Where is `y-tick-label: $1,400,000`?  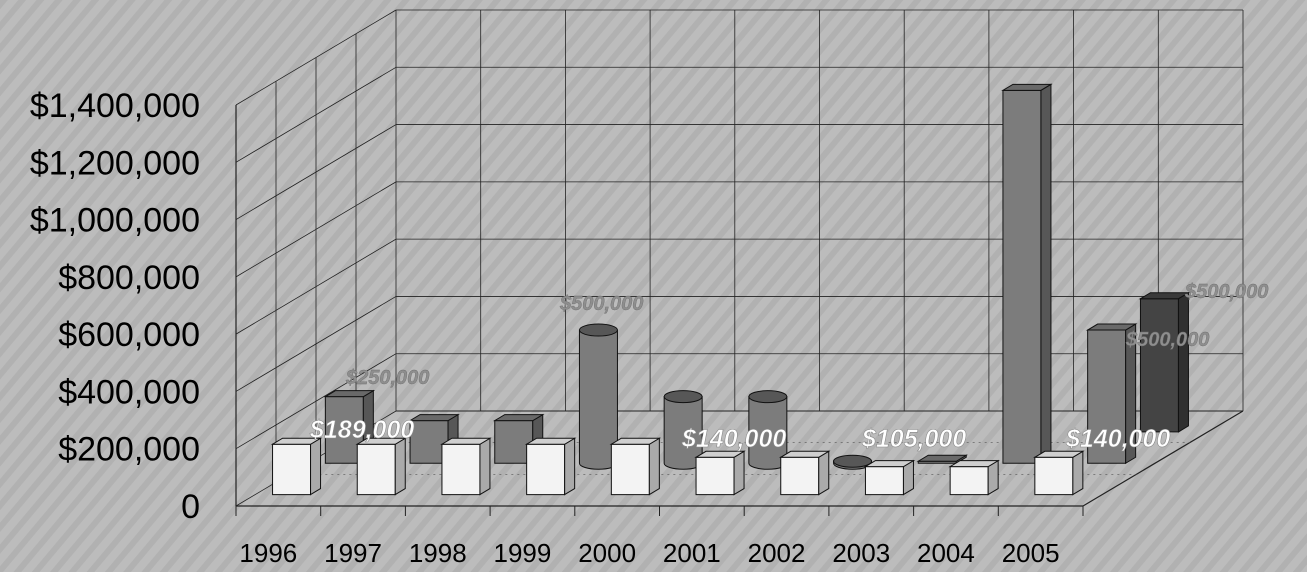 y-tick-label: $1,400,000 is located at coordinates (115, 106).